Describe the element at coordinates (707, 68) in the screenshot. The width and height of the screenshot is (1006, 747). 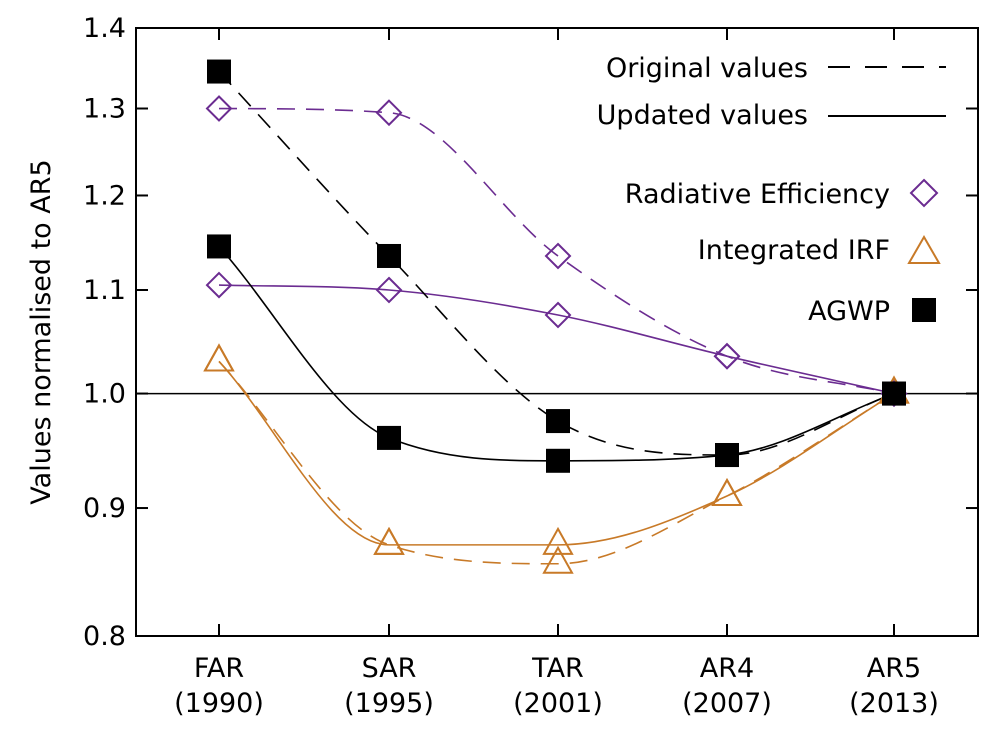
I see `legend-original-label: Original values` at that location.